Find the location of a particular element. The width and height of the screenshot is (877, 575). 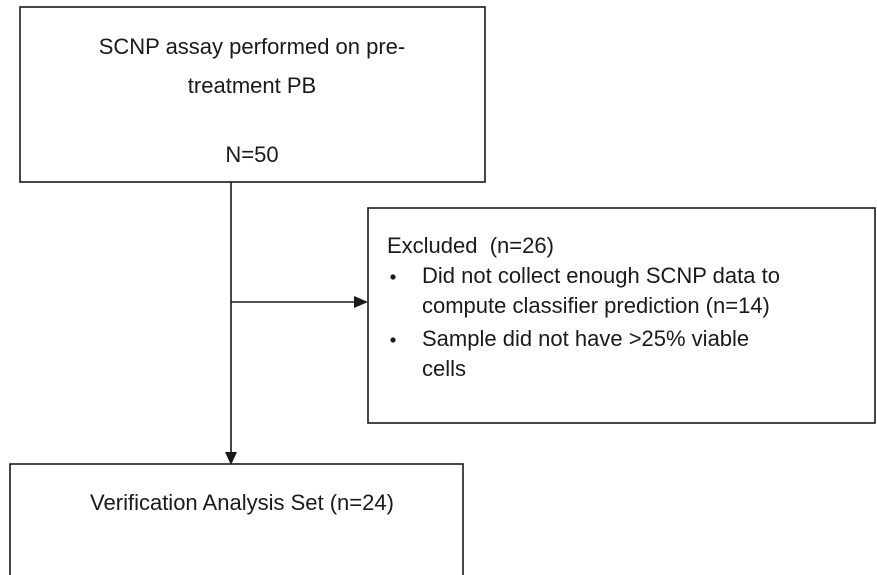

box-text: treatment PB is located at coordinates (252, 85).